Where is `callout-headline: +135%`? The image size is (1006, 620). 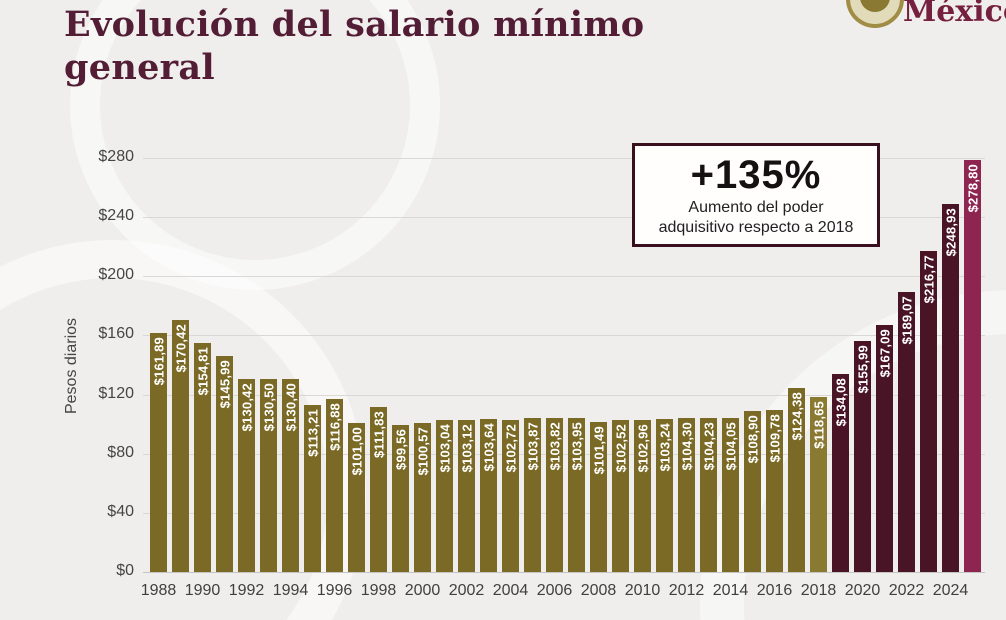
callout-headline: +135% is located at coordinates (756, 175).